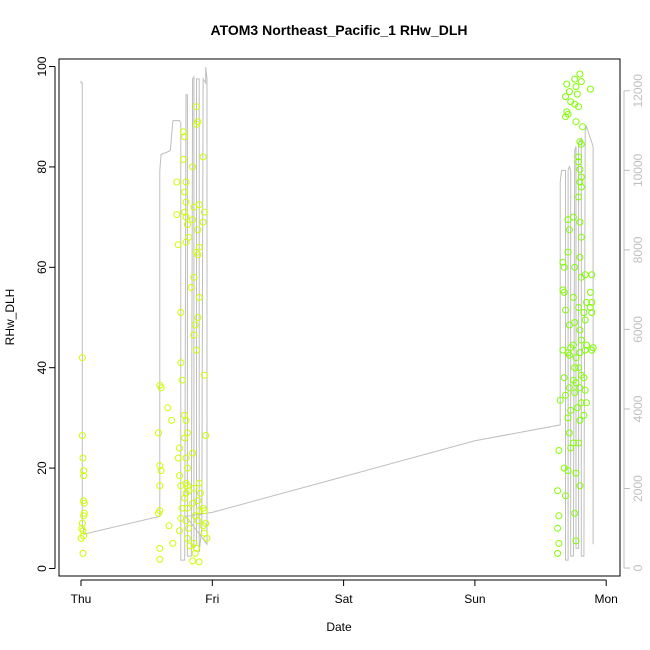 The height and width of the screenshot is (650, 650). What do you see at coordinates (212, 599) in the screenshot?
I see `x-tick-label: Fri` at bounding box center [212, 599].